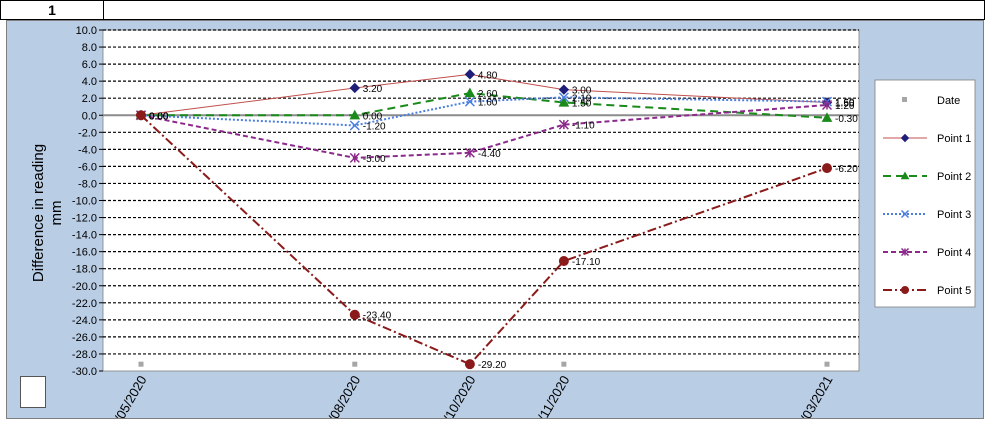 The height and width of the screenshot is (423, 985). I want to click on y-tick-label: -20.0, so click(84, 287).